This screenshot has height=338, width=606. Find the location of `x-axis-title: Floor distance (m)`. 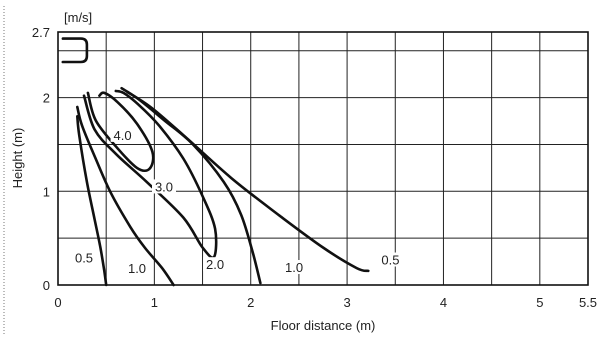

x-axis-title: Floor distance (m) is located at coordinates (323, 325).